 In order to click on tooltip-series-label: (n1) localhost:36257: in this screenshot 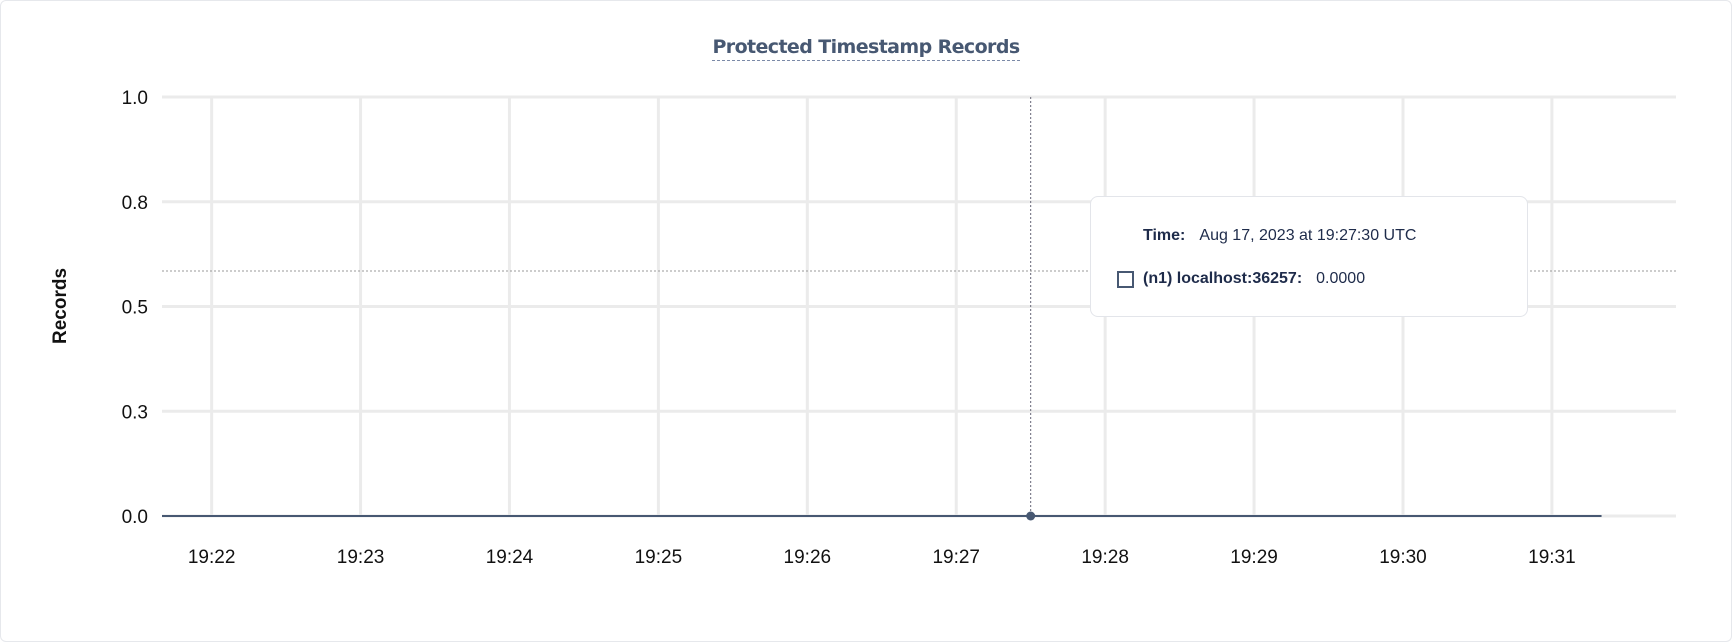, I will do `click(1223, 278)`.